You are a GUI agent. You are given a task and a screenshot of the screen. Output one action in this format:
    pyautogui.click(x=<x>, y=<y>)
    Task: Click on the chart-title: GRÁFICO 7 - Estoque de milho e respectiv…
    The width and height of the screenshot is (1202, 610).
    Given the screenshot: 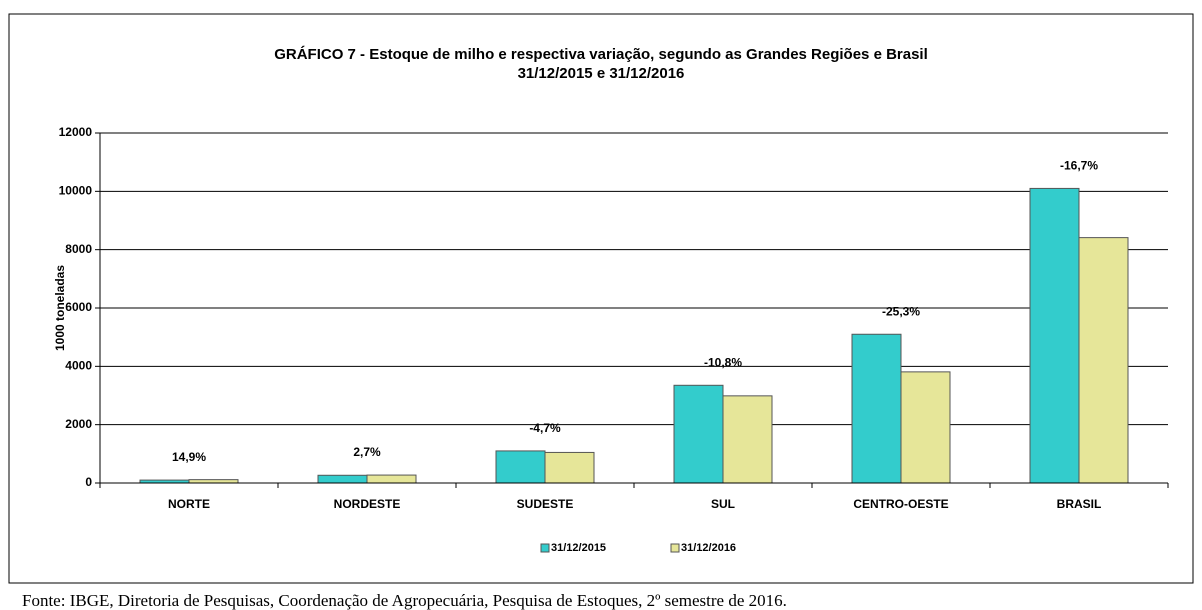 What is the action you would take?
    pyautogui.click(x=601, y=54)
    